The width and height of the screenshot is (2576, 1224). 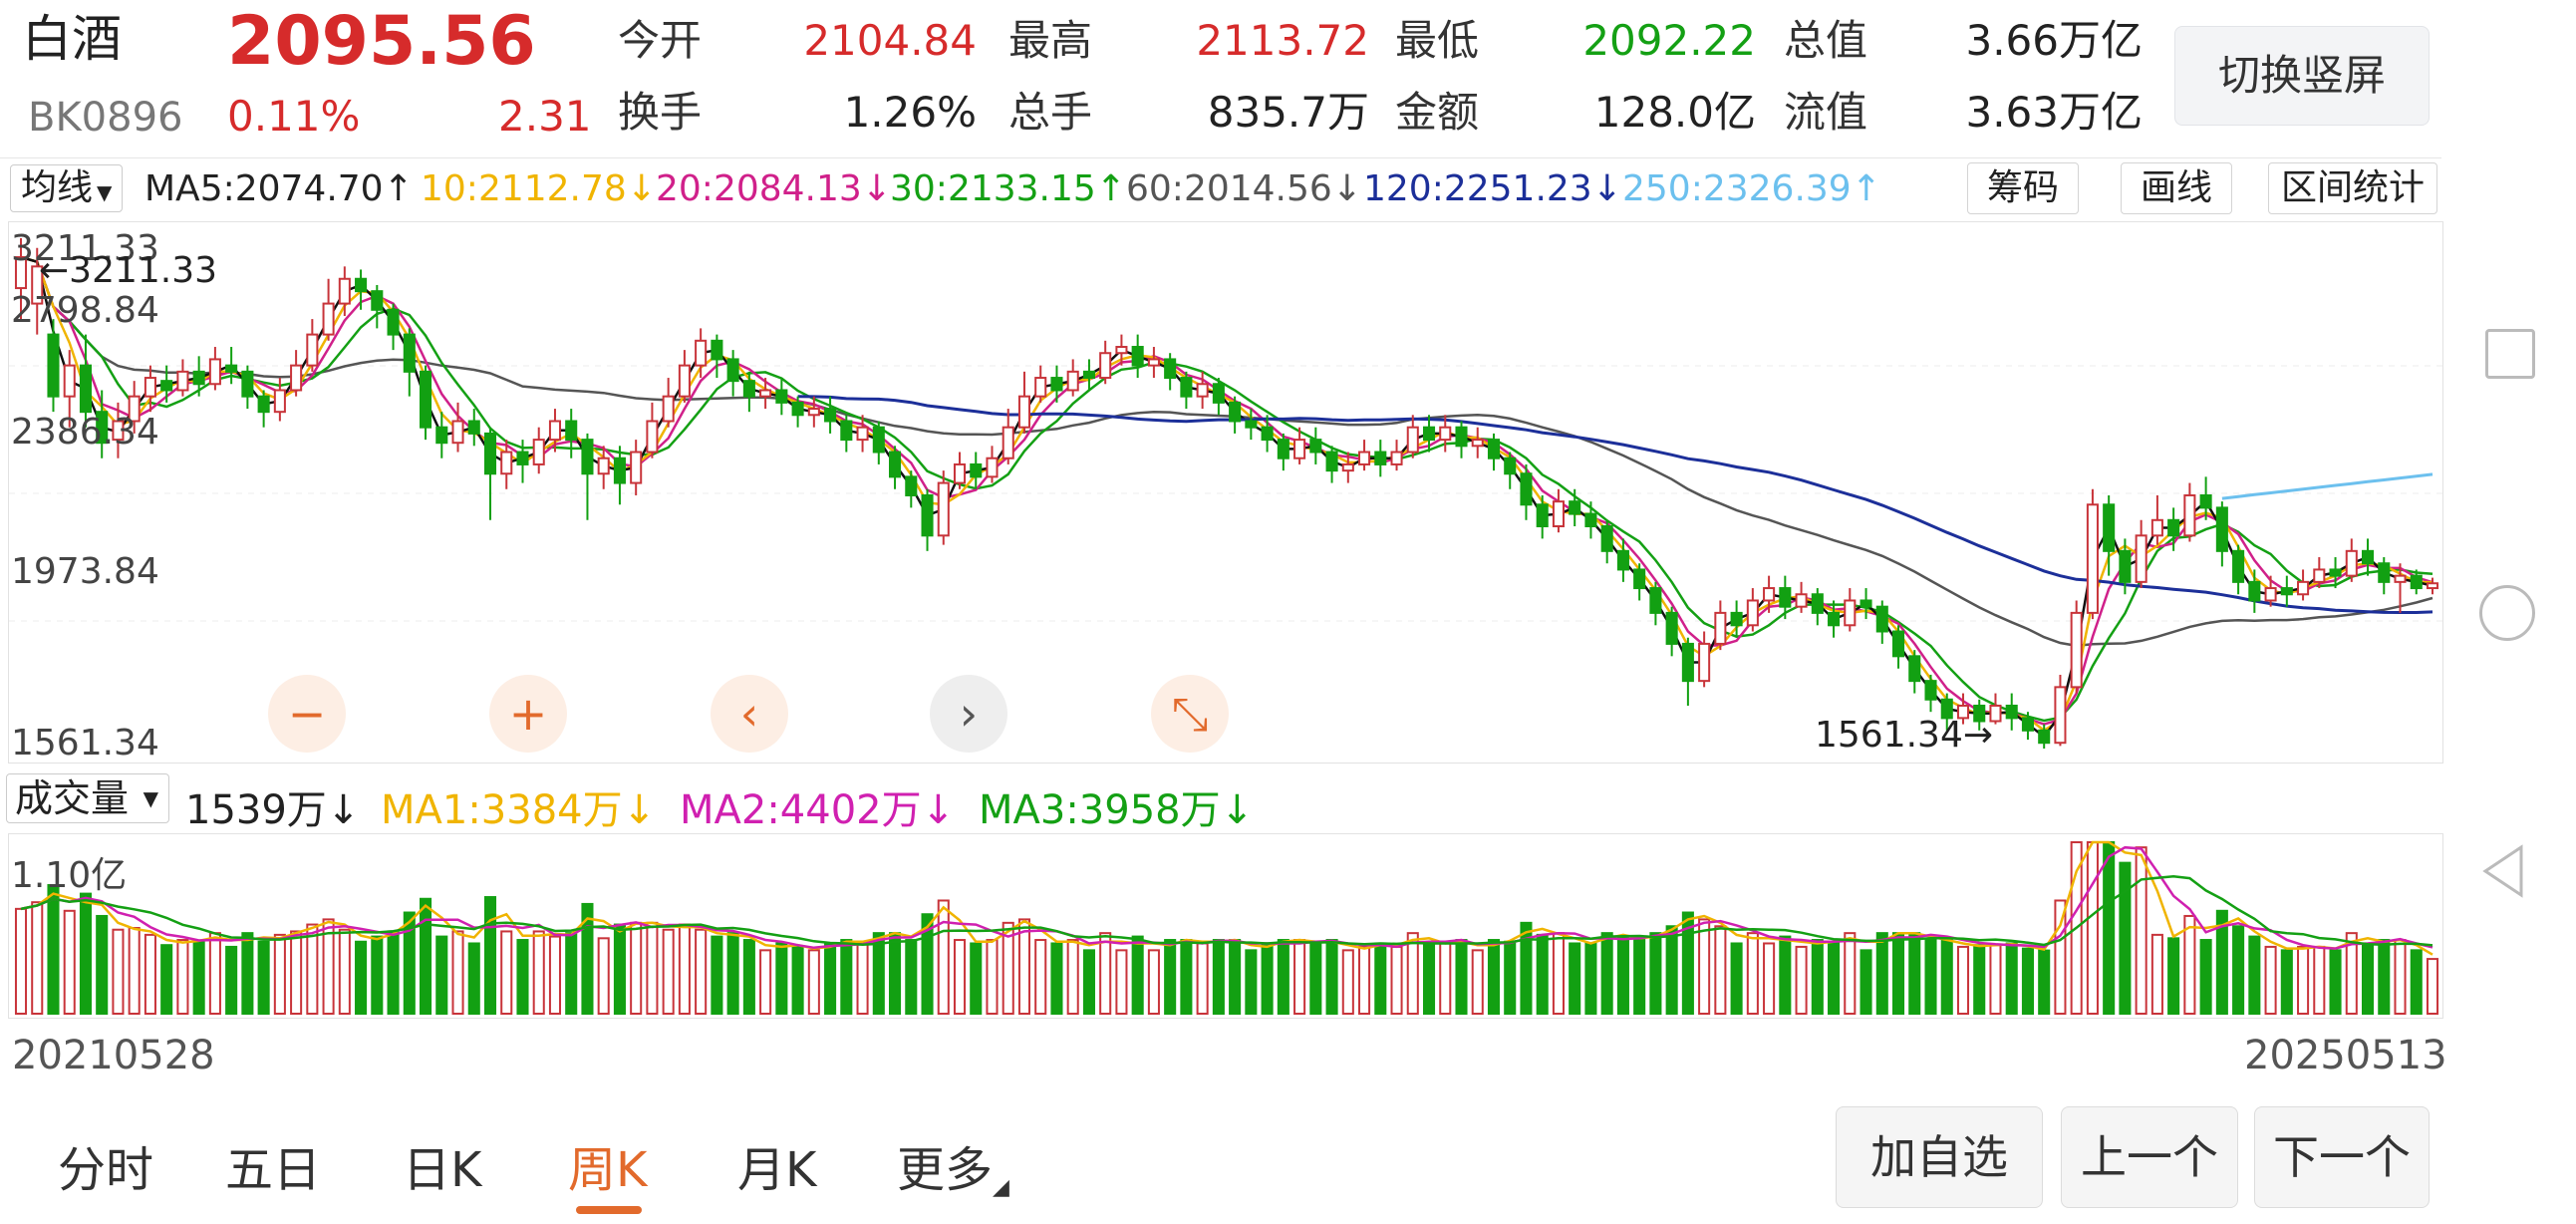 What do you see at coordinates (1904, 735) in the screenshot?
I see `low-marker: 1561.34→` at bounding box center [1904, 735].